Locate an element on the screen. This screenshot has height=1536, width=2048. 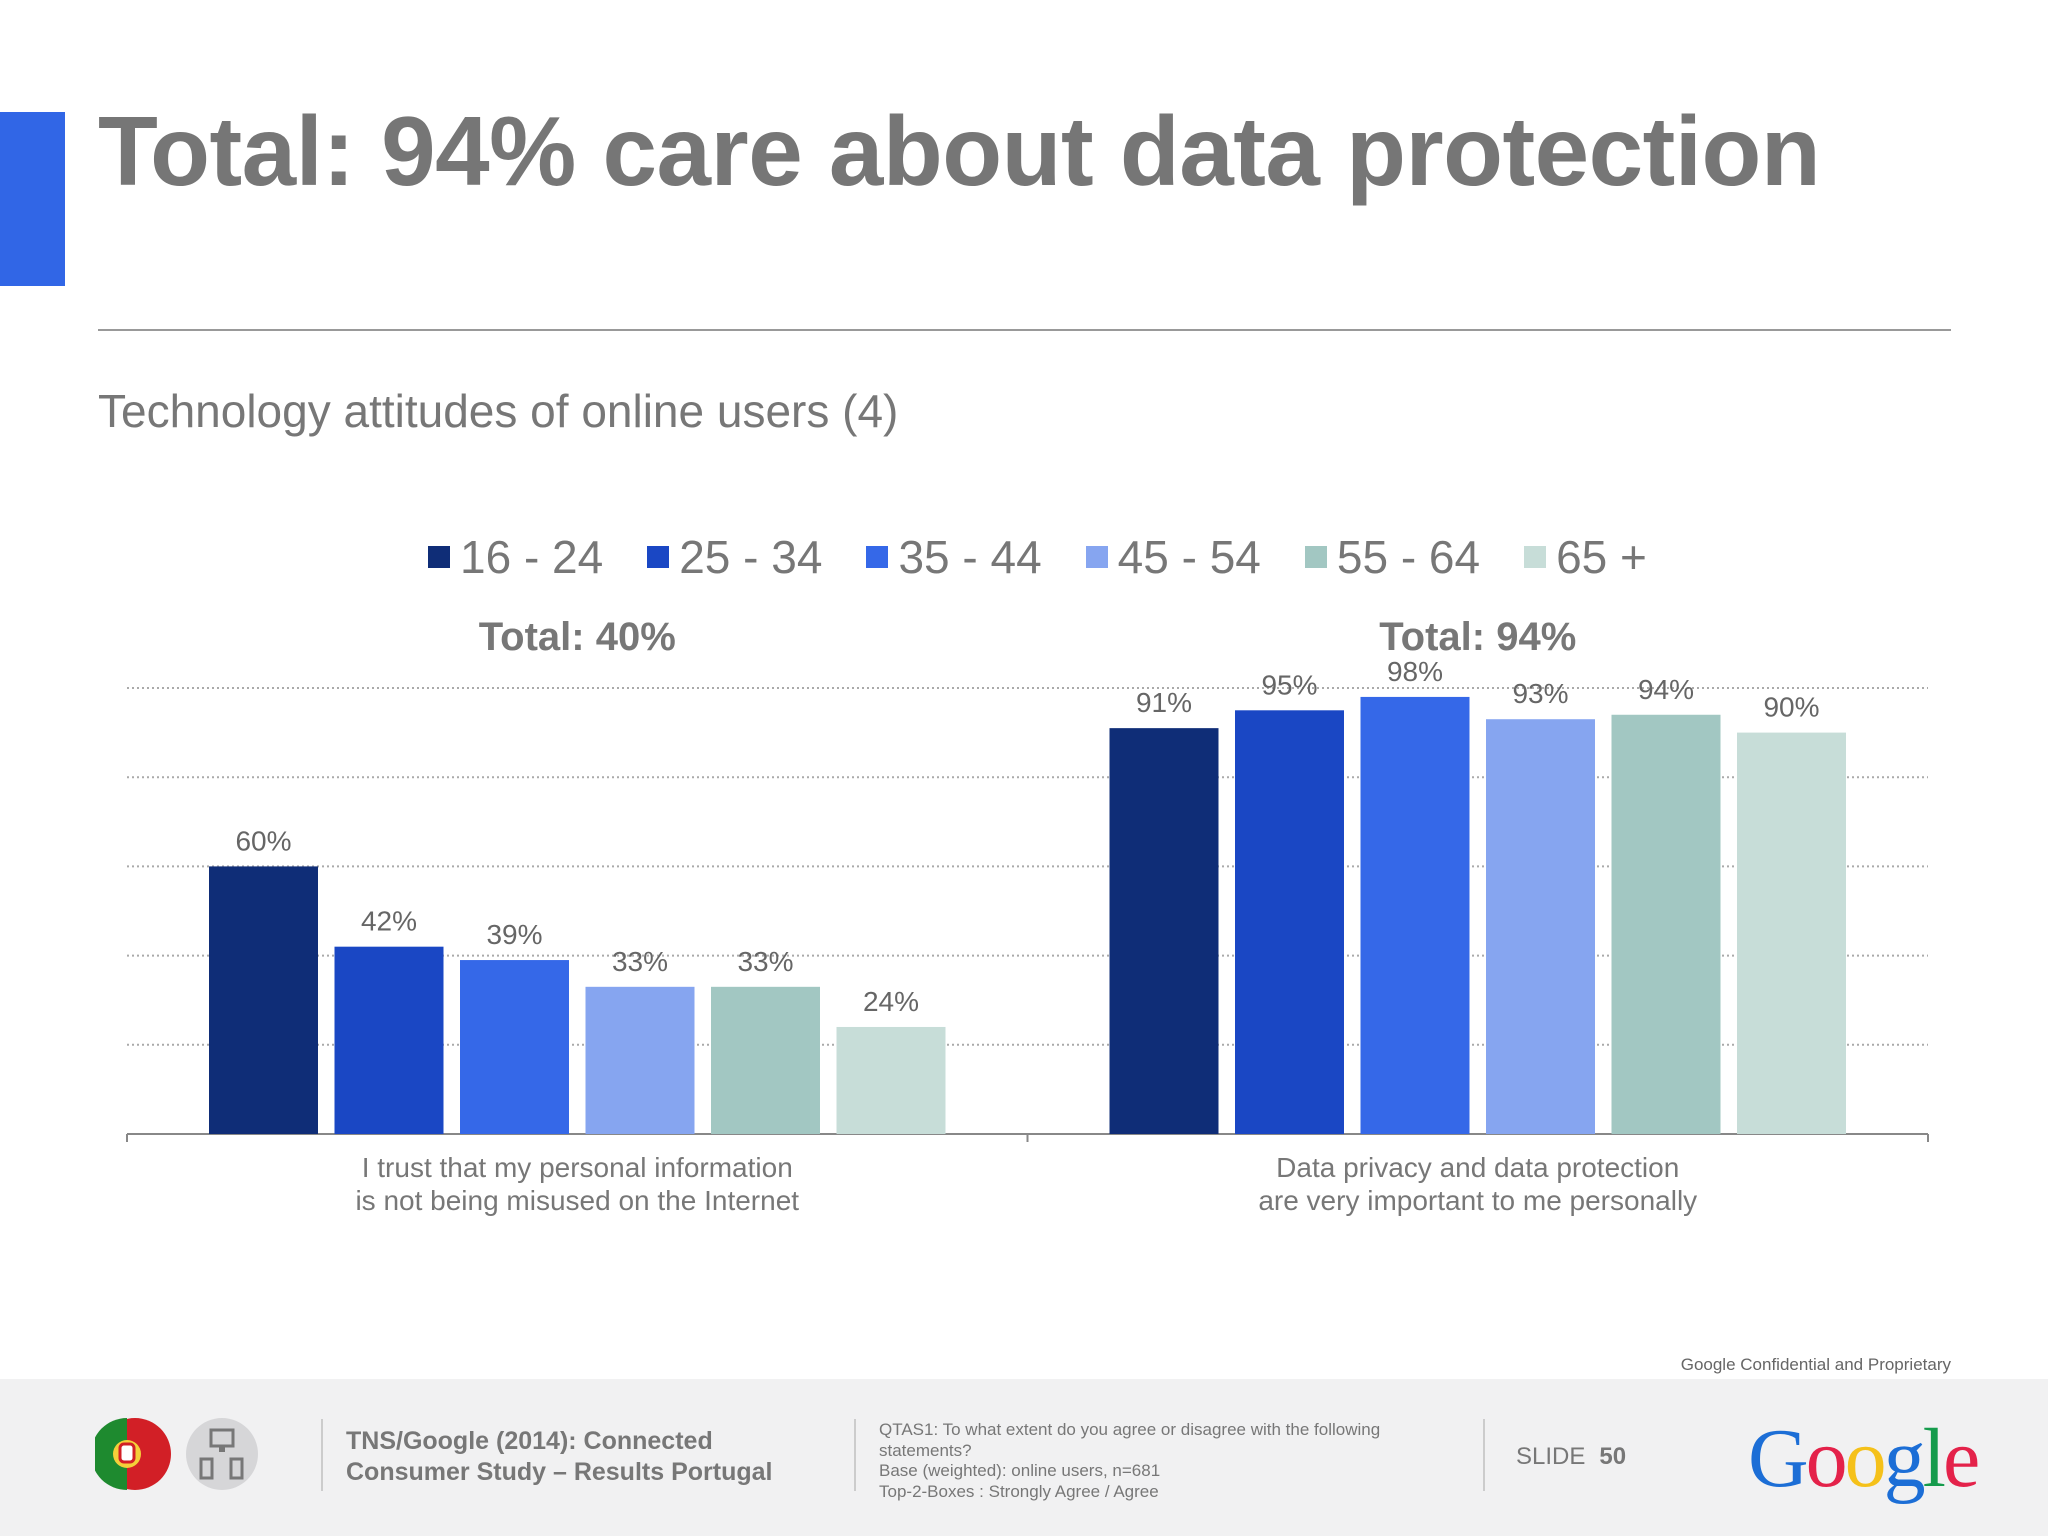
logo-letter: l is located at coordinates (1934, 1458).